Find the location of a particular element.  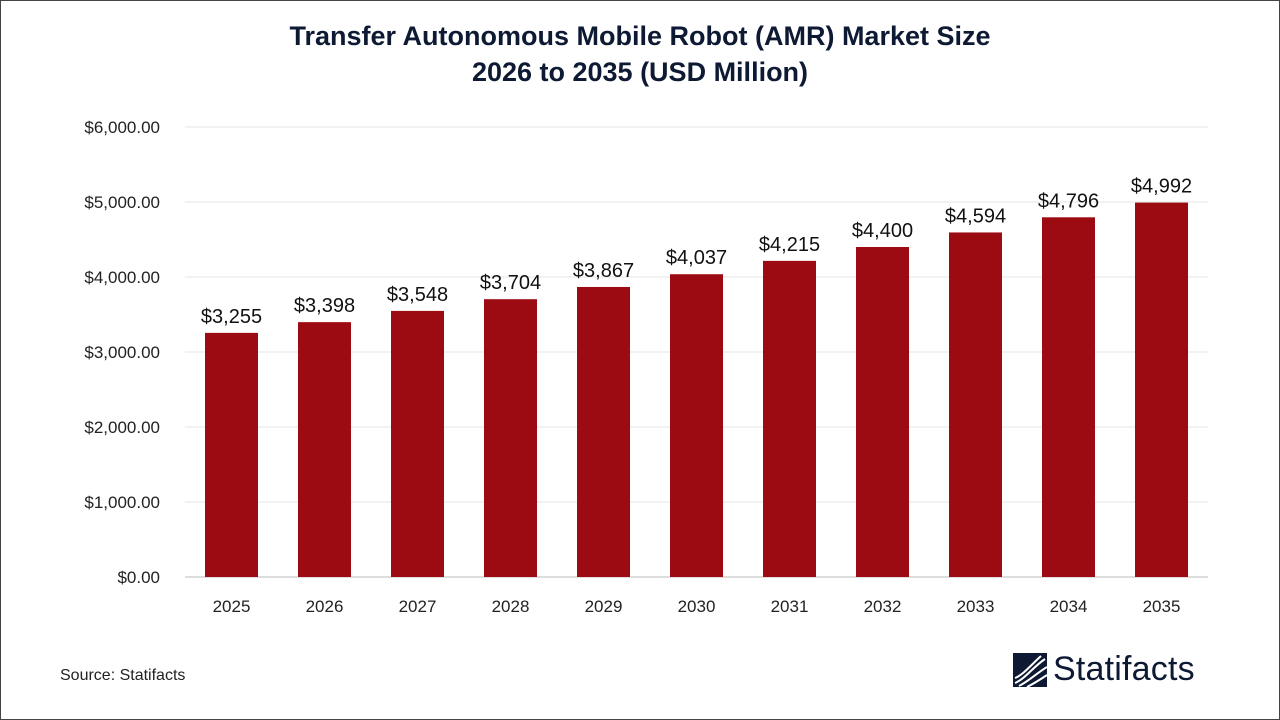

bar-2025 is located at coordinates (231, 454).